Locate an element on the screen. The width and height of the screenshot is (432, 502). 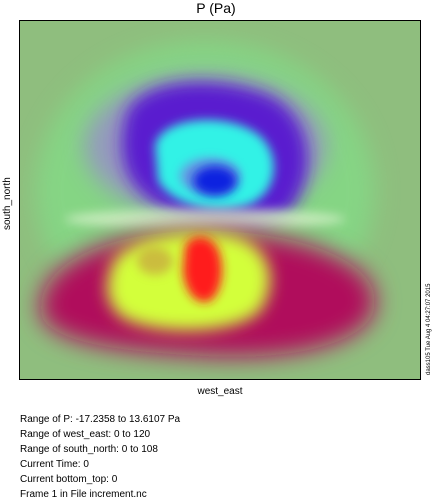
y-axis-label: south_north is located at coordinates (7, 203).